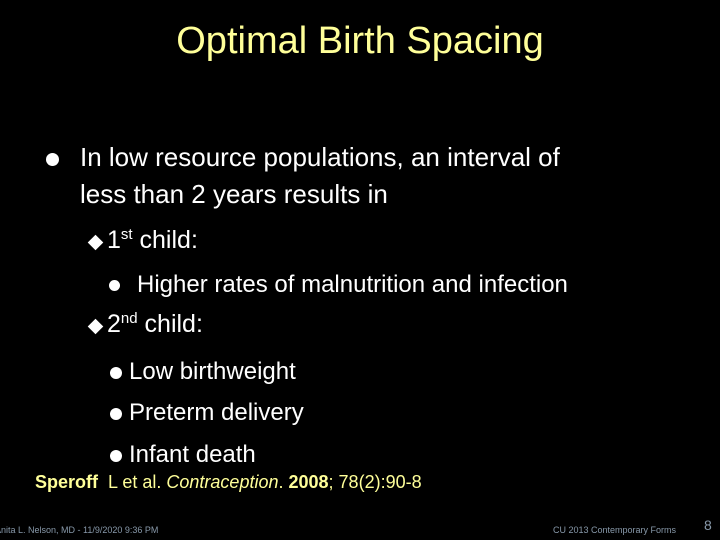 The width and height of the screenshot is (720, 540). Describe the element at coordinates (114, 324) in the screenshot. I see `ordinal-number: 2` at that location.